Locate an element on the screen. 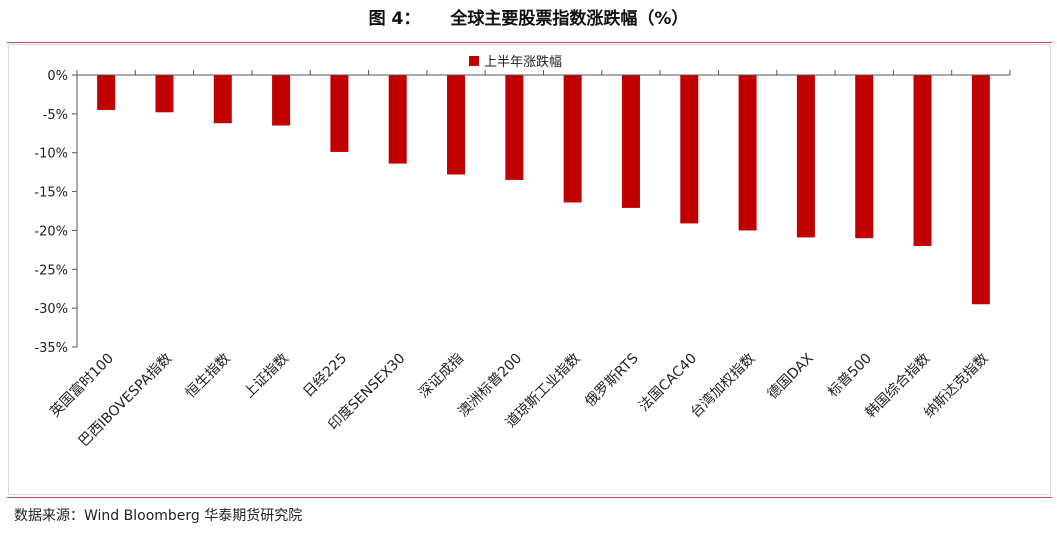  x-tick-label: 上证指数 is located at coordinates (266, 376).